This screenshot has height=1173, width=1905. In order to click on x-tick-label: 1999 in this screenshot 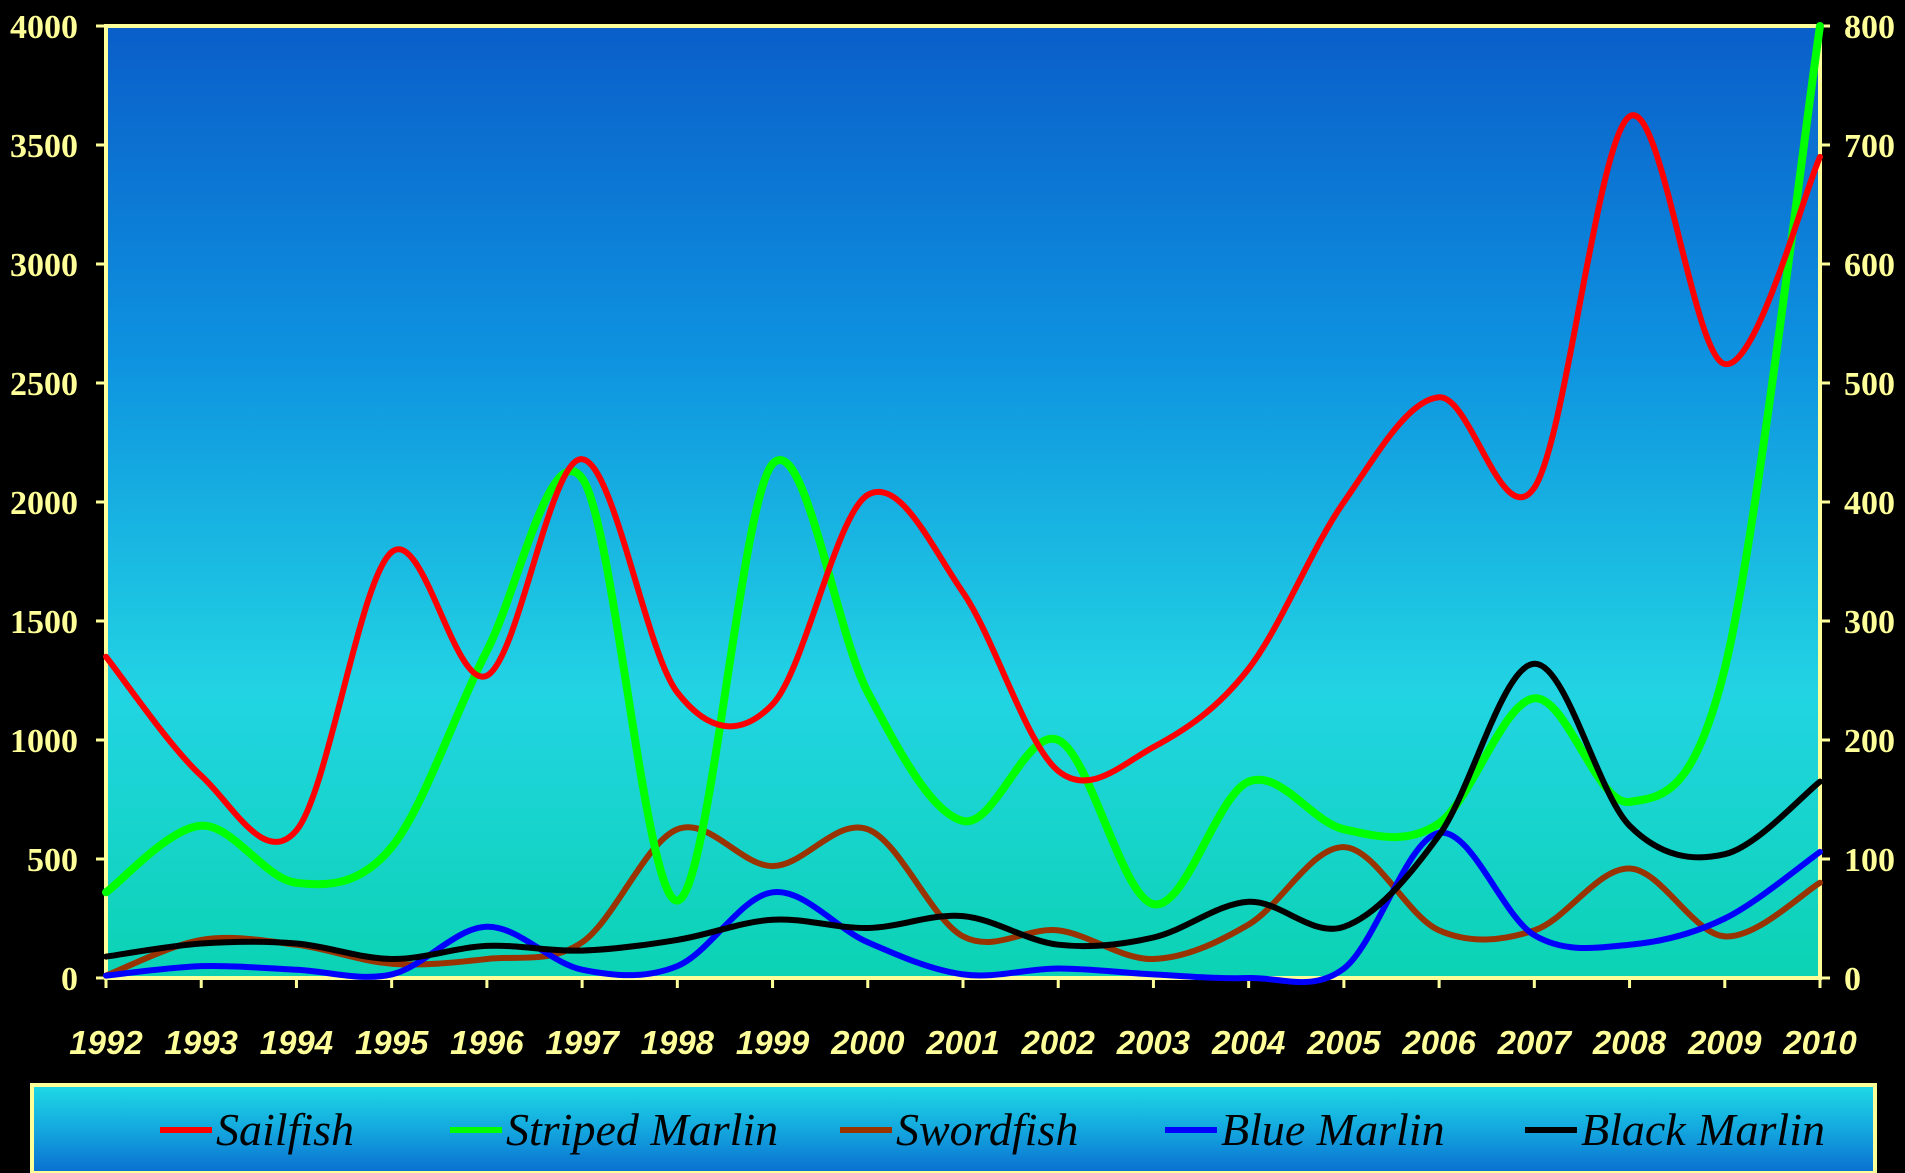, I will do `click(773, 1042)`.